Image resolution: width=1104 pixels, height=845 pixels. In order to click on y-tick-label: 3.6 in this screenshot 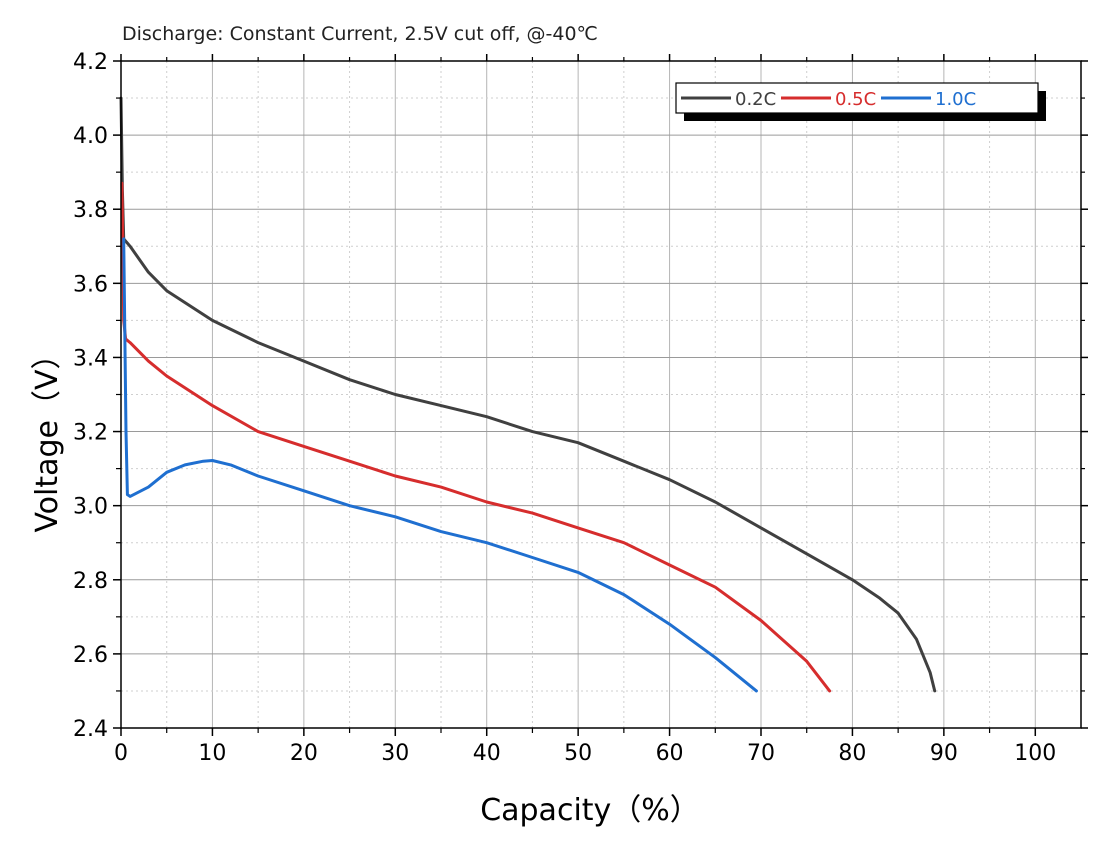, I will do `click(90, 284)`.